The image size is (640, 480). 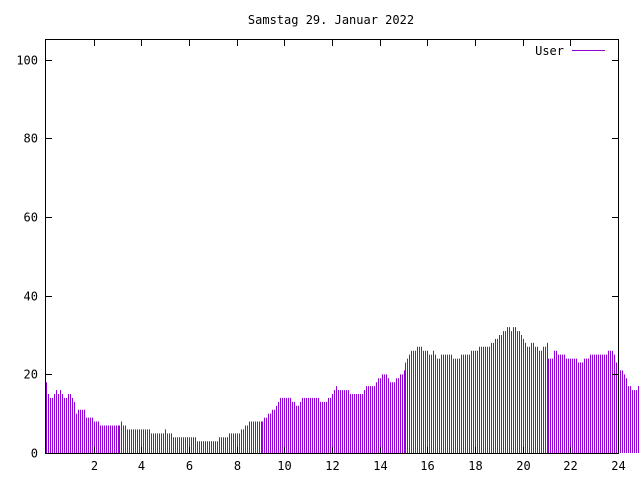 I want to click on y-tick-label: 0, so click(x=34, y=454).